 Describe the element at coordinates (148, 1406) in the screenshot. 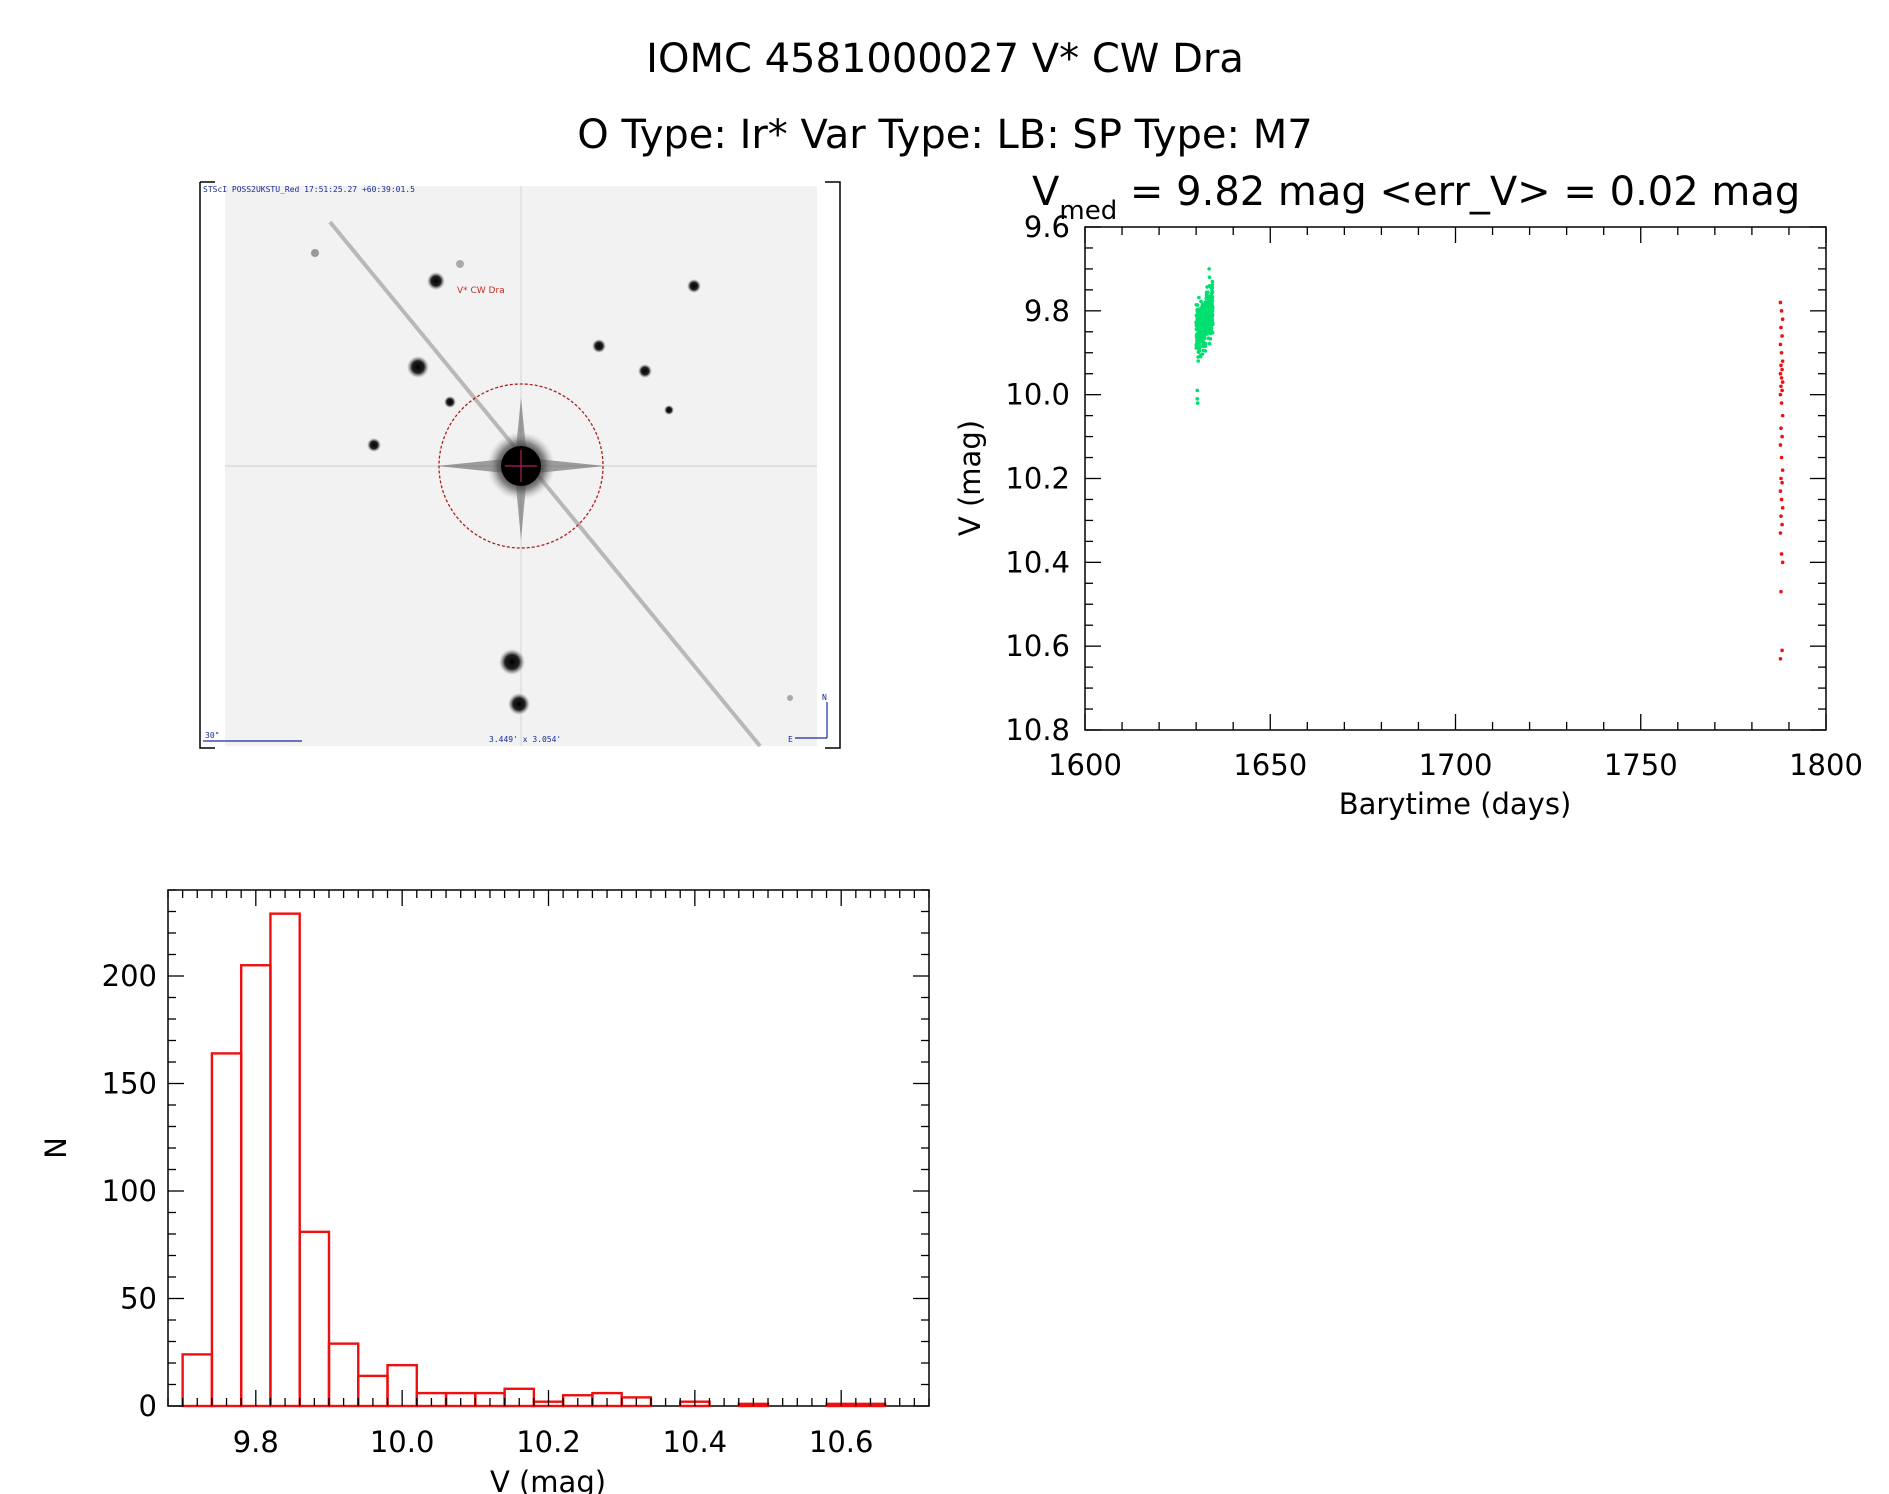

I see `y-tick-label: 0` at that location.